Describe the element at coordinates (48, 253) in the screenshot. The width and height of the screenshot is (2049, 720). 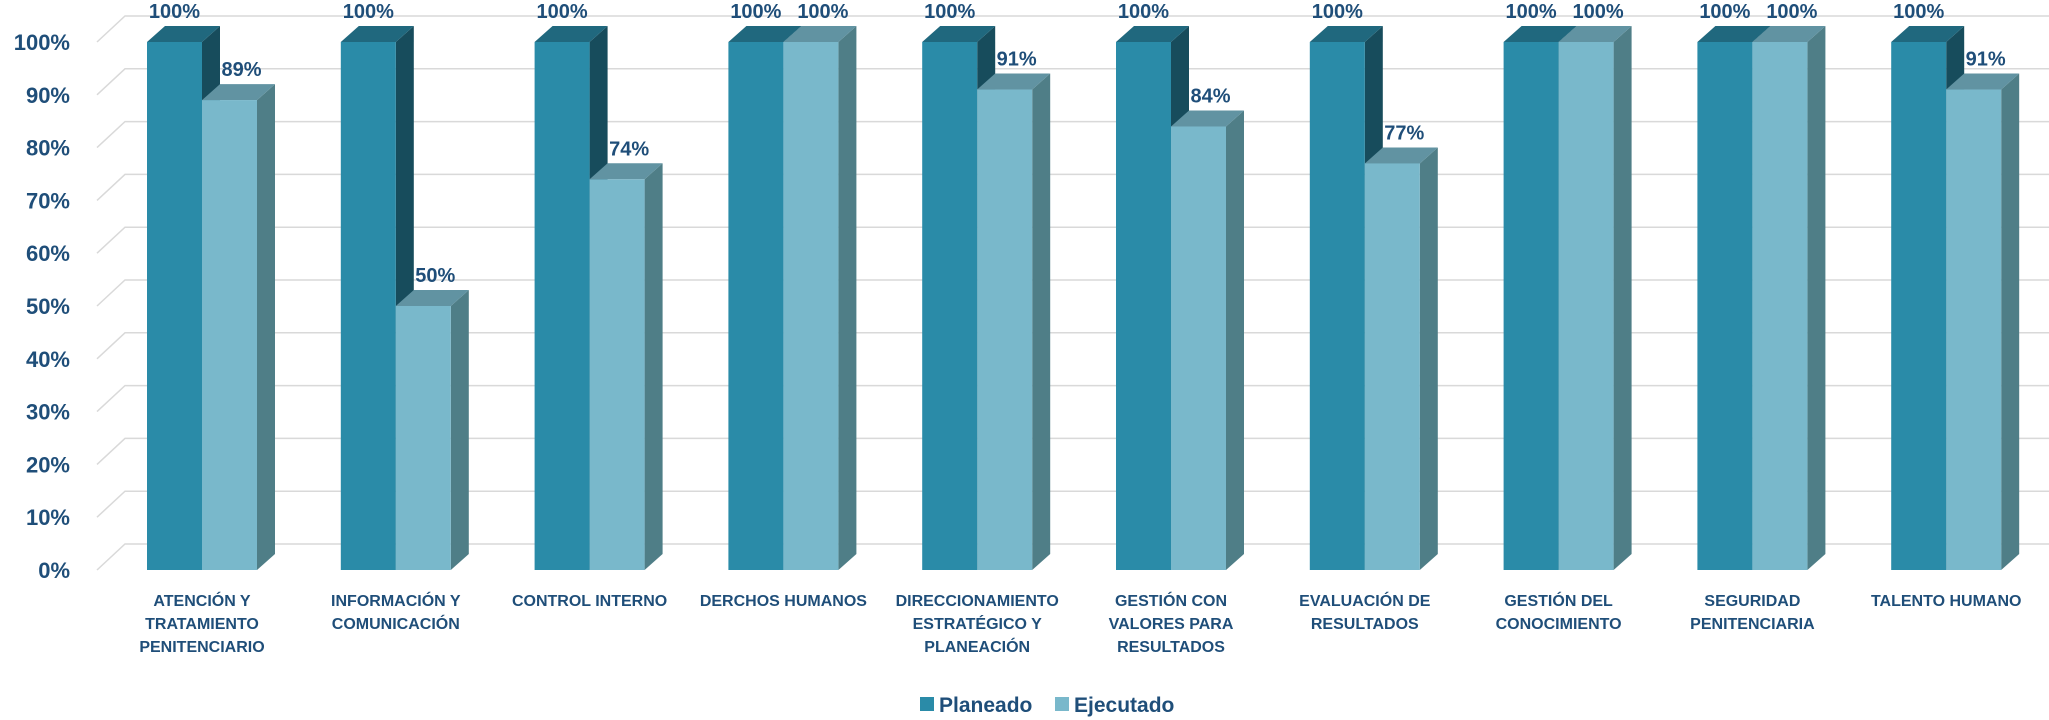
I see `y-tick-label: 60%` at that location.